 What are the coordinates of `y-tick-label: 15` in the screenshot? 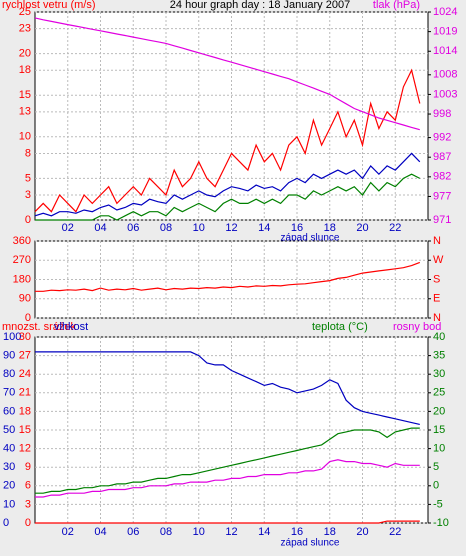 It's located at (25, 95).